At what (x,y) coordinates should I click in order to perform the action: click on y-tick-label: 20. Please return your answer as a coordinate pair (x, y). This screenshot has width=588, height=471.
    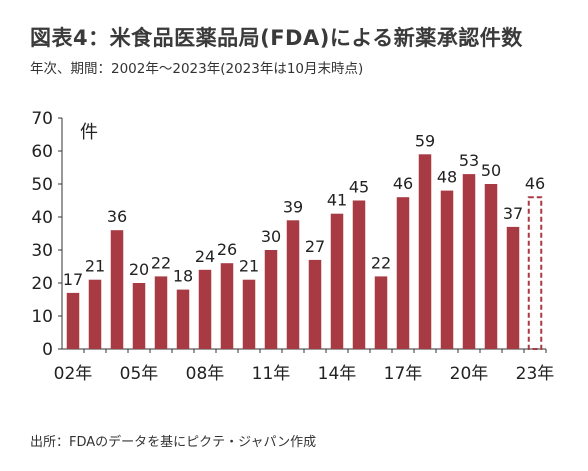
    Looking at the image, I should click on (42, 284).